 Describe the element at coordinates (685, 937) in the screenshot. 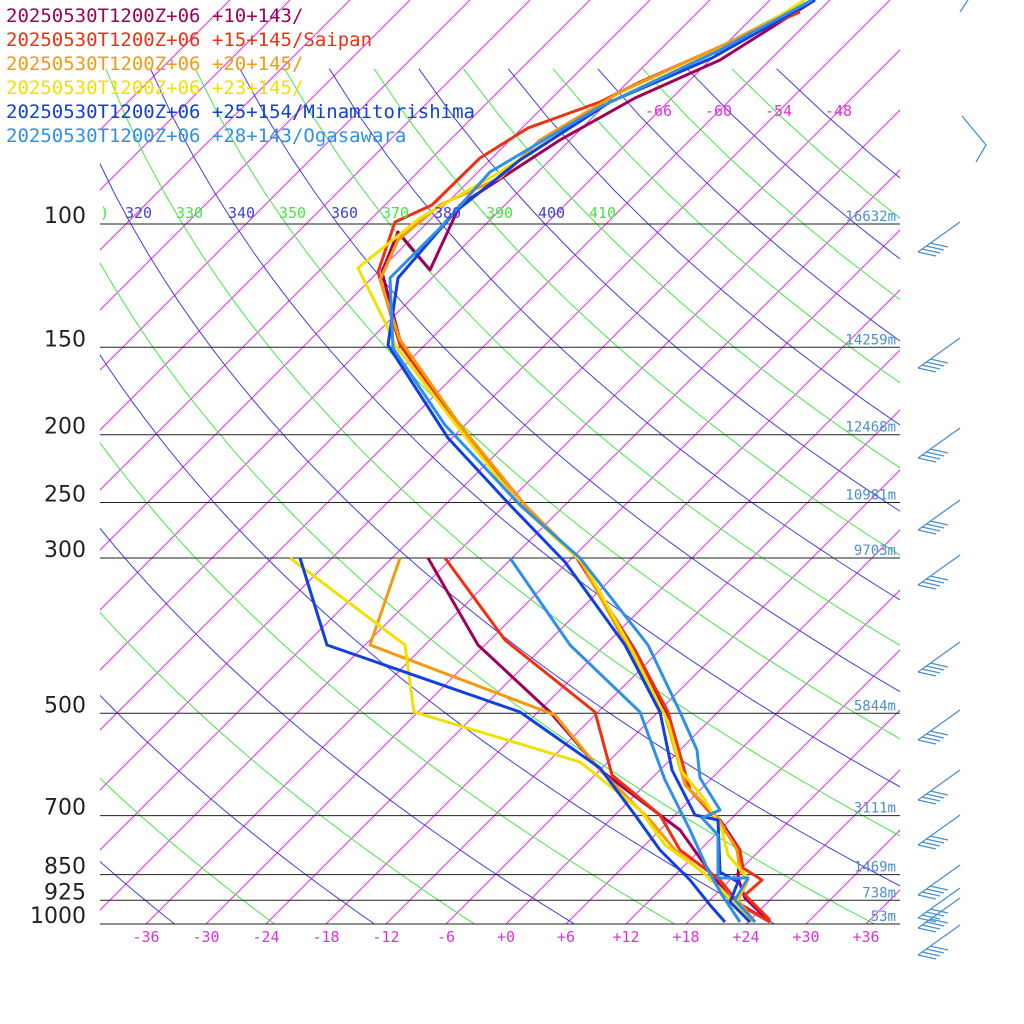

I see `temperature-tick-label: +18` at that location.